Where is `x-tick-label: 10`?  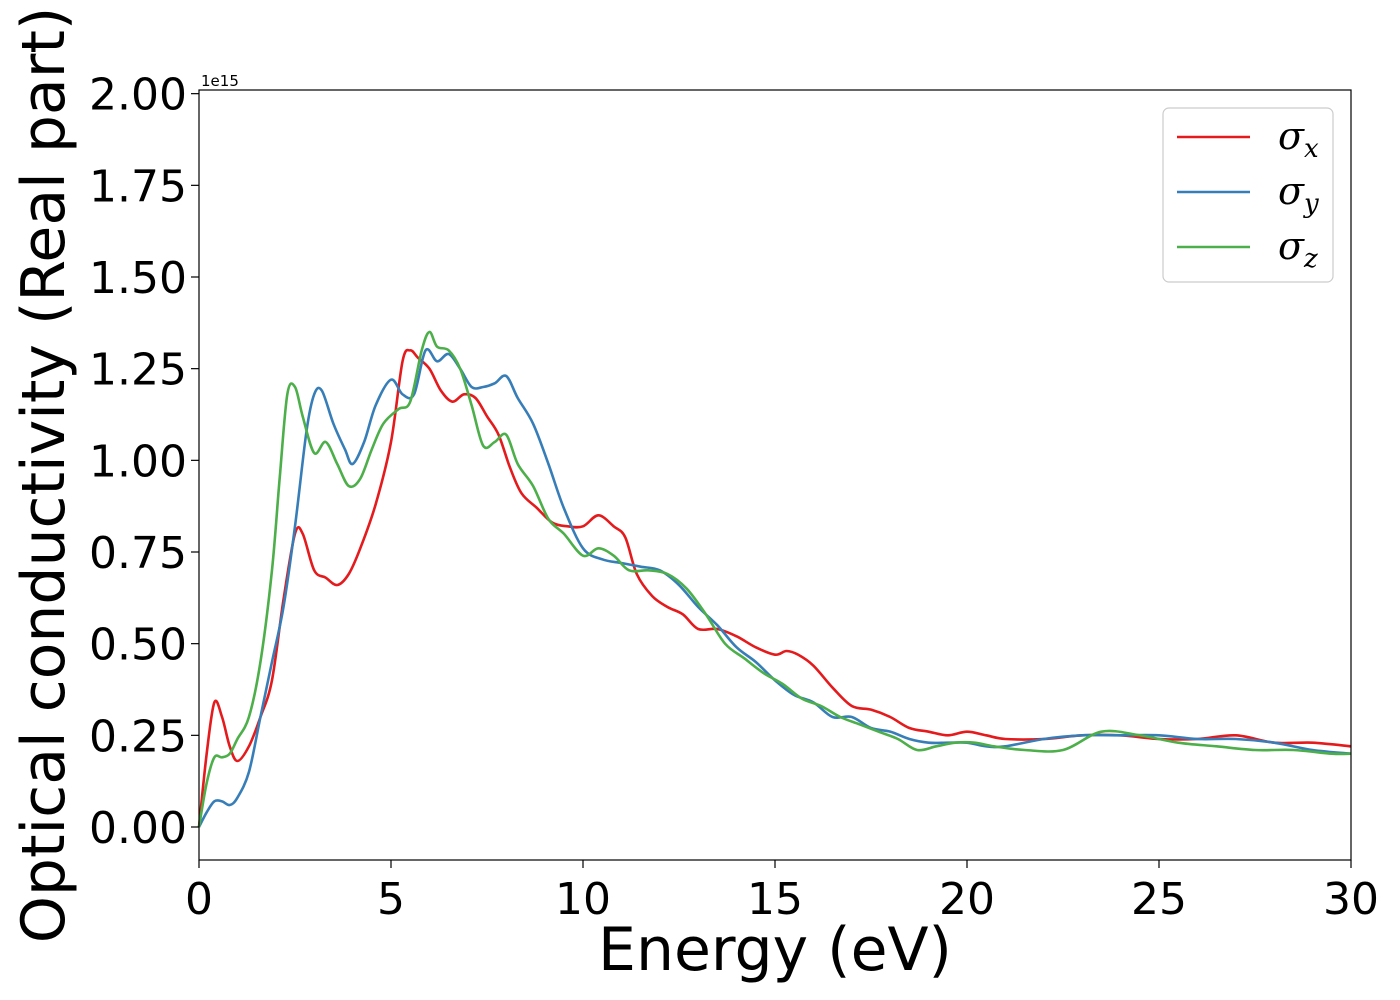
x-tick-label: 10 is located at coordinates (583, 899).